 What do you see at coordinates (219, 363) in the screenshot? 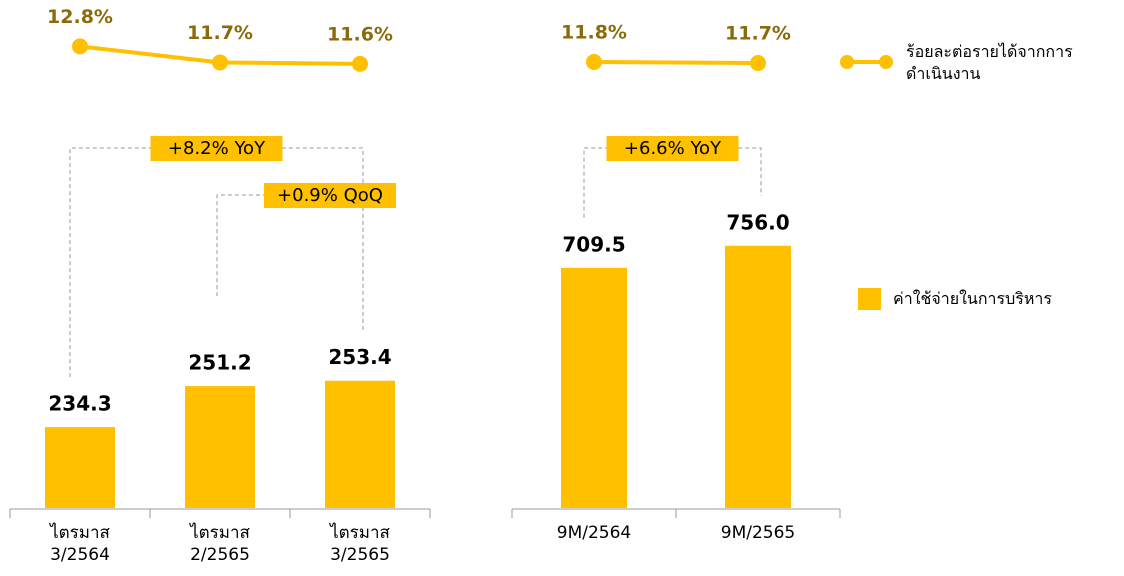
I see `data-label: 251.2` at bounding box center [219, 363].